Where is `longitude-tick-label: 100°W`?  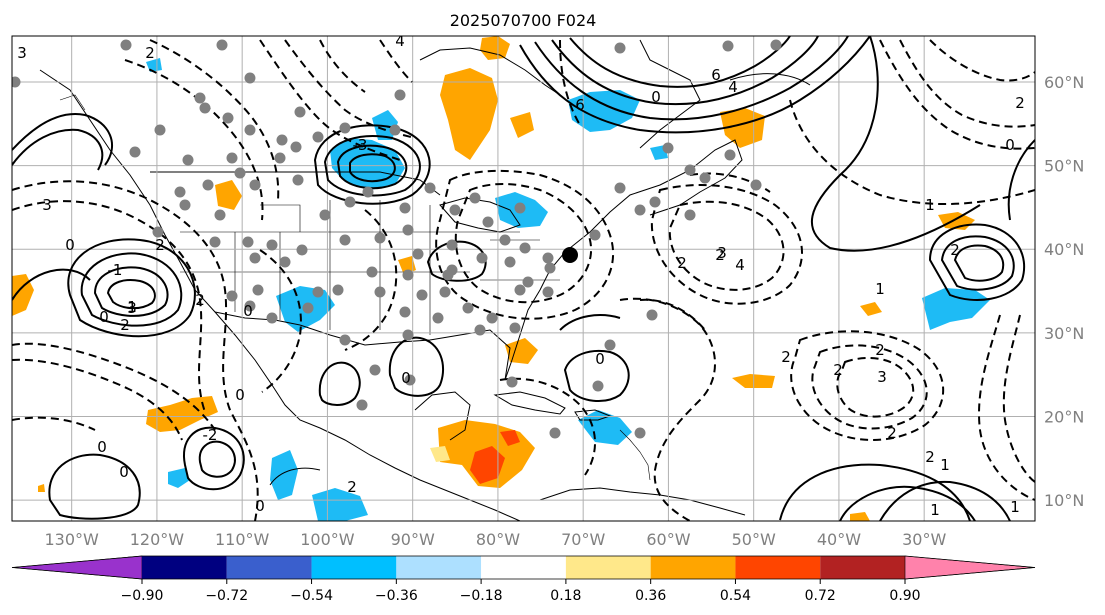 longitude-tick-label: 100°W is located at coordinates (327, 539).